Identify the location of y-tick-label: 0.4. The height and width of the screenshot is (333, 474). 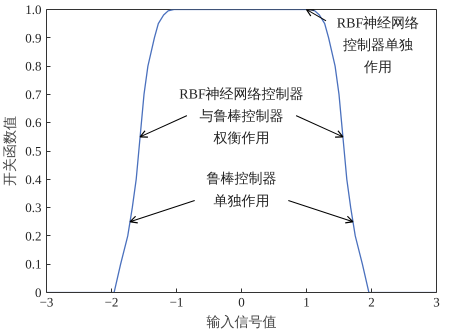
(33, 179).